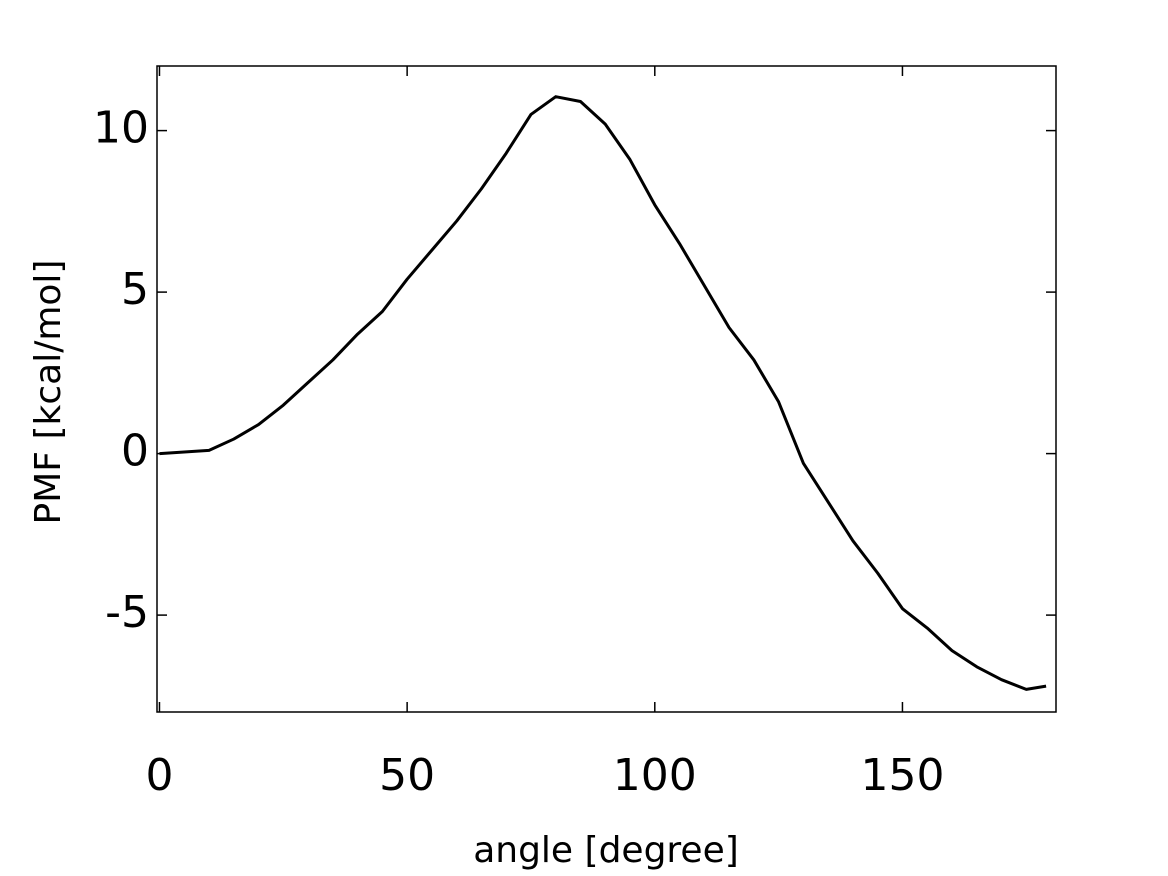 This screenshot has height=876, width=1168. I want to click on x-tick-label: 100, so click(655, 775).